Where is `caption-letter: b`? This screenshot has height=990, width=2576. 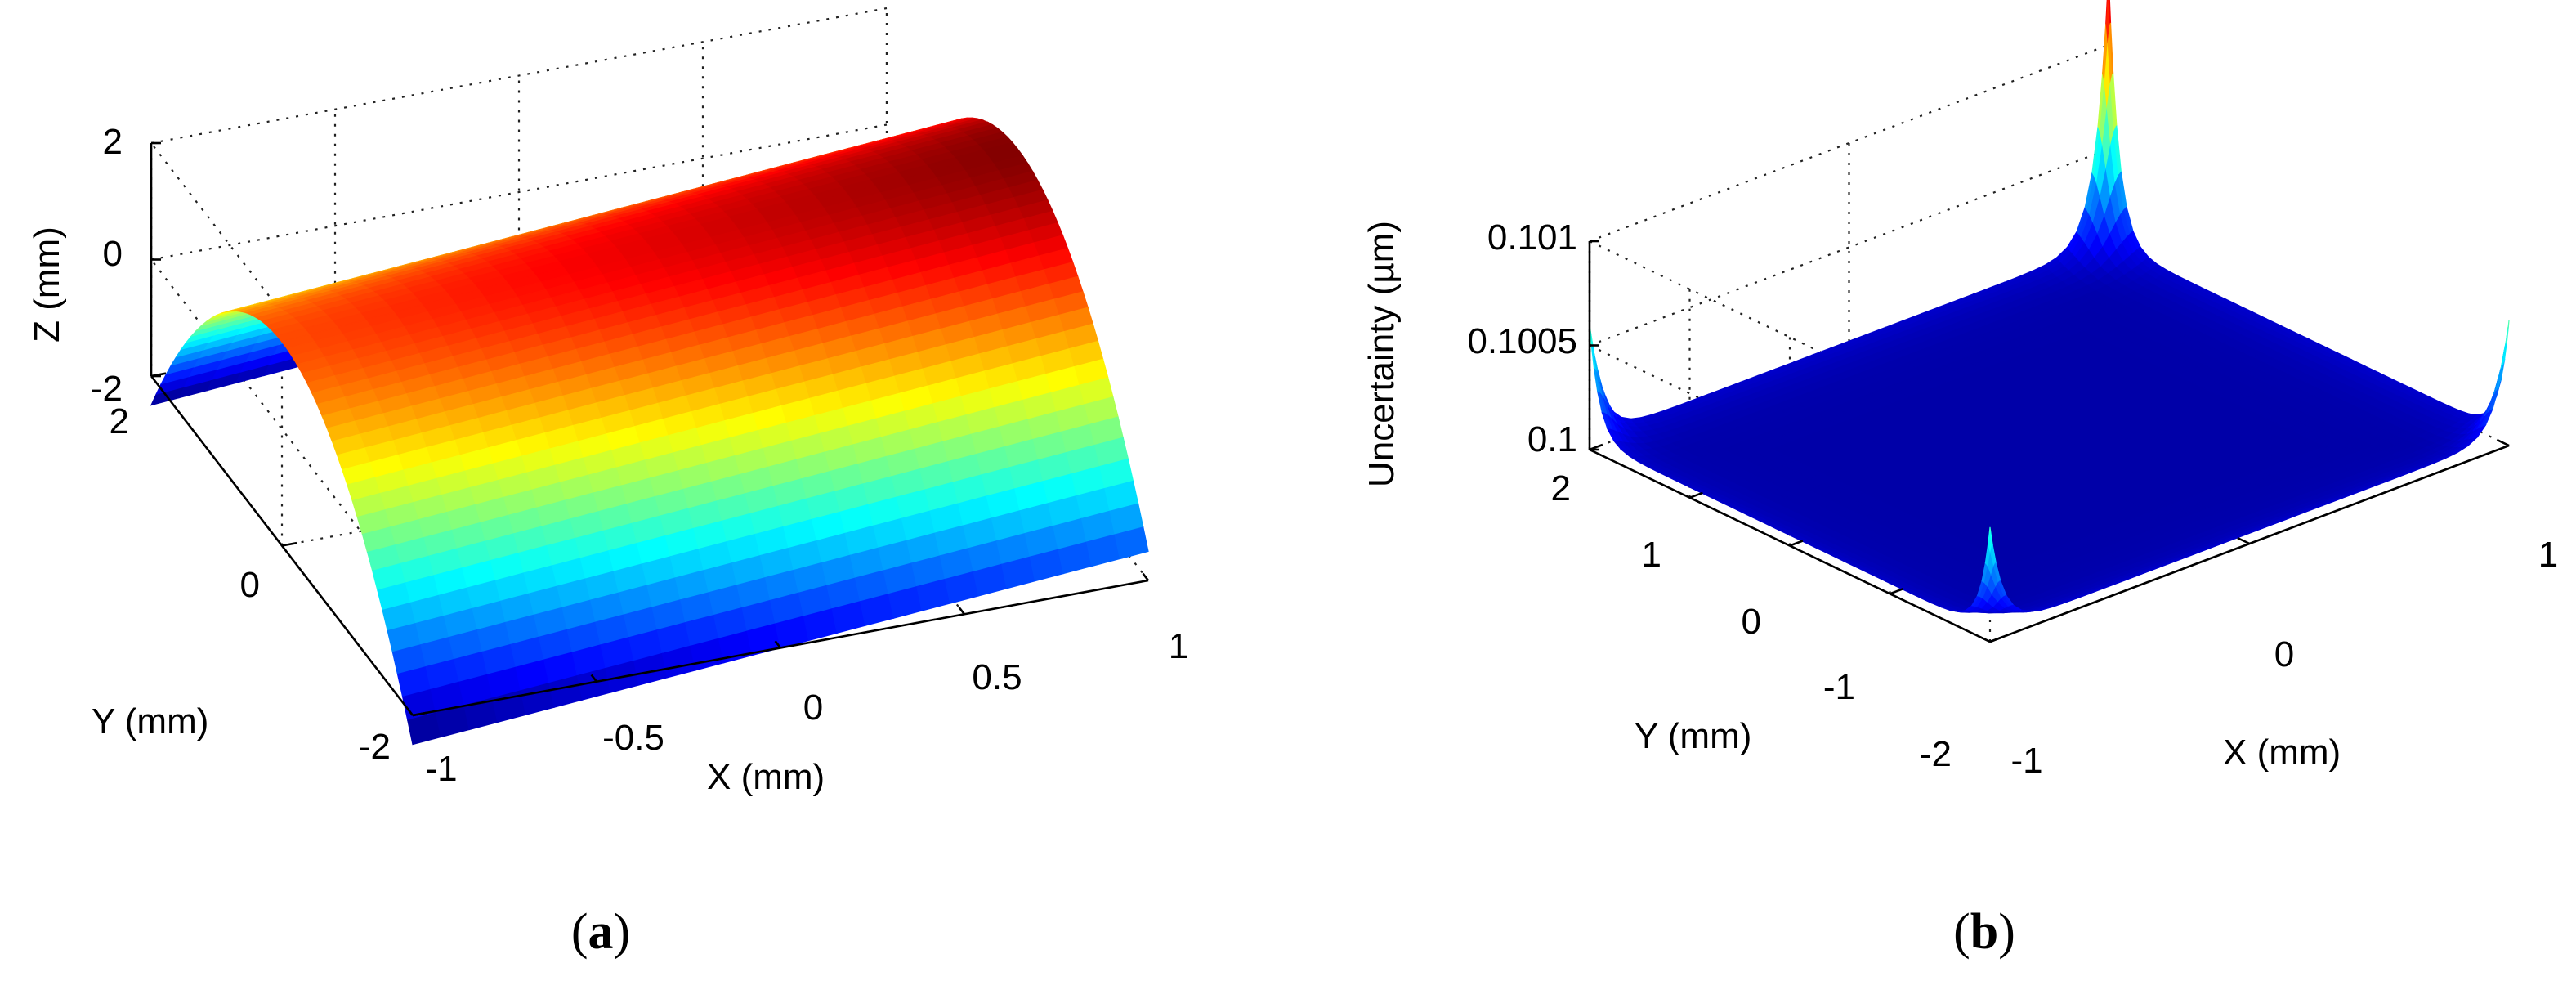 caption-letter: b is located at coordinates (1984, 932).